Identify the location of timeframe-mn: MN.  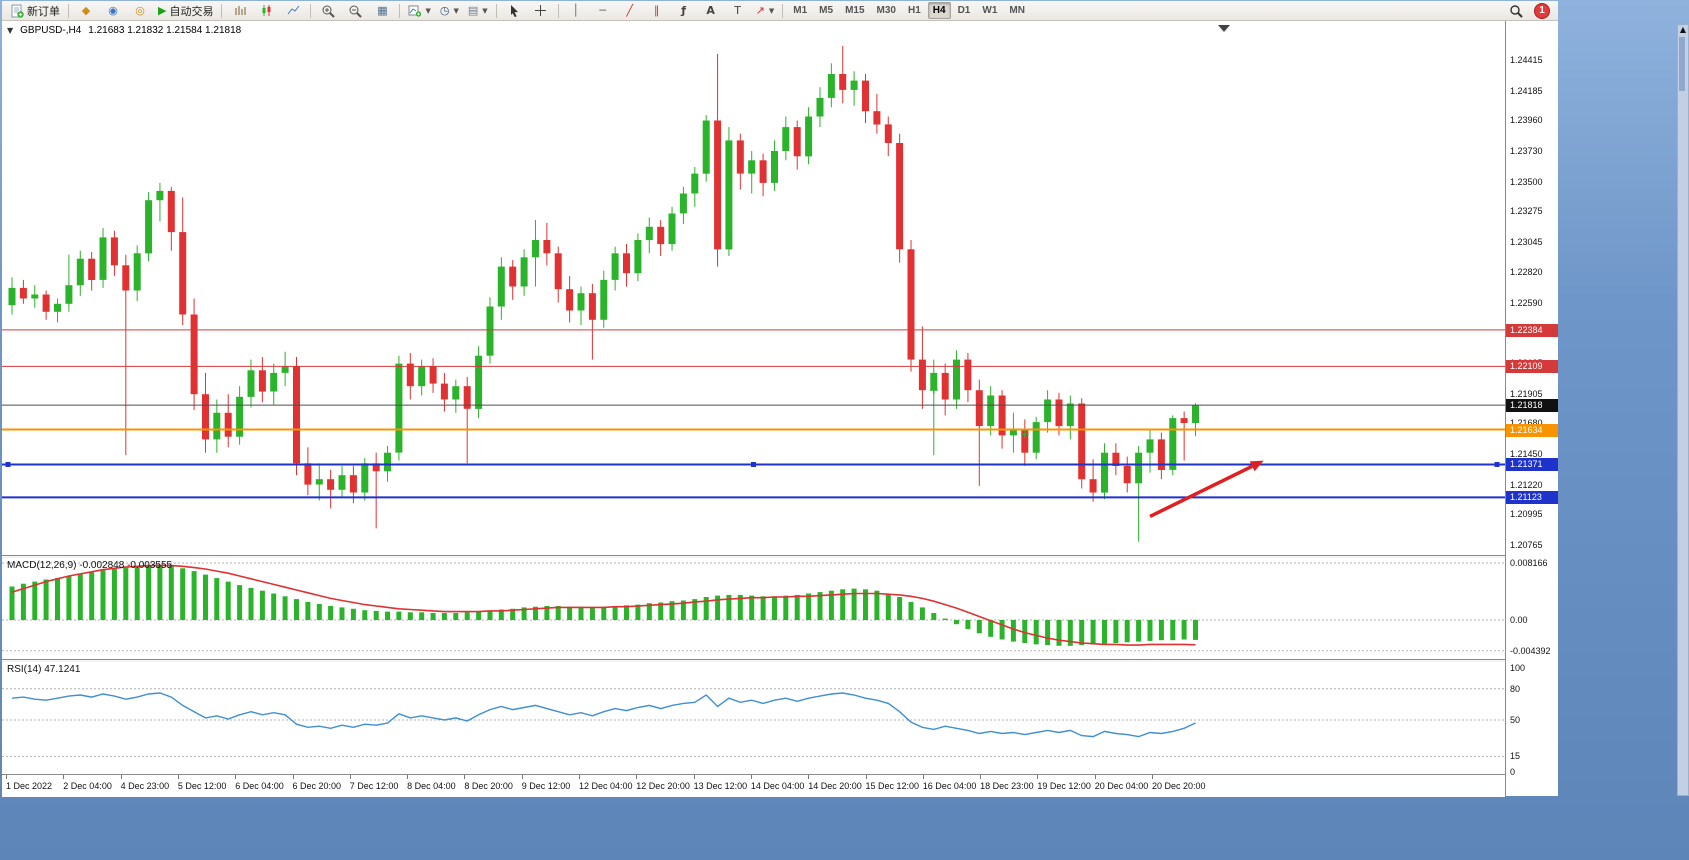
(1017, 10).